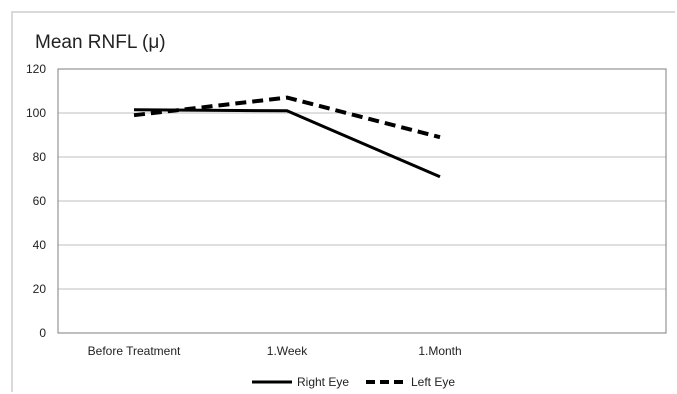 The image size is (677, 394). What do you see at coordinates (36, 113) in the screenshot?
I see `y-tick-label: 100` at bounding box center [36, 113].